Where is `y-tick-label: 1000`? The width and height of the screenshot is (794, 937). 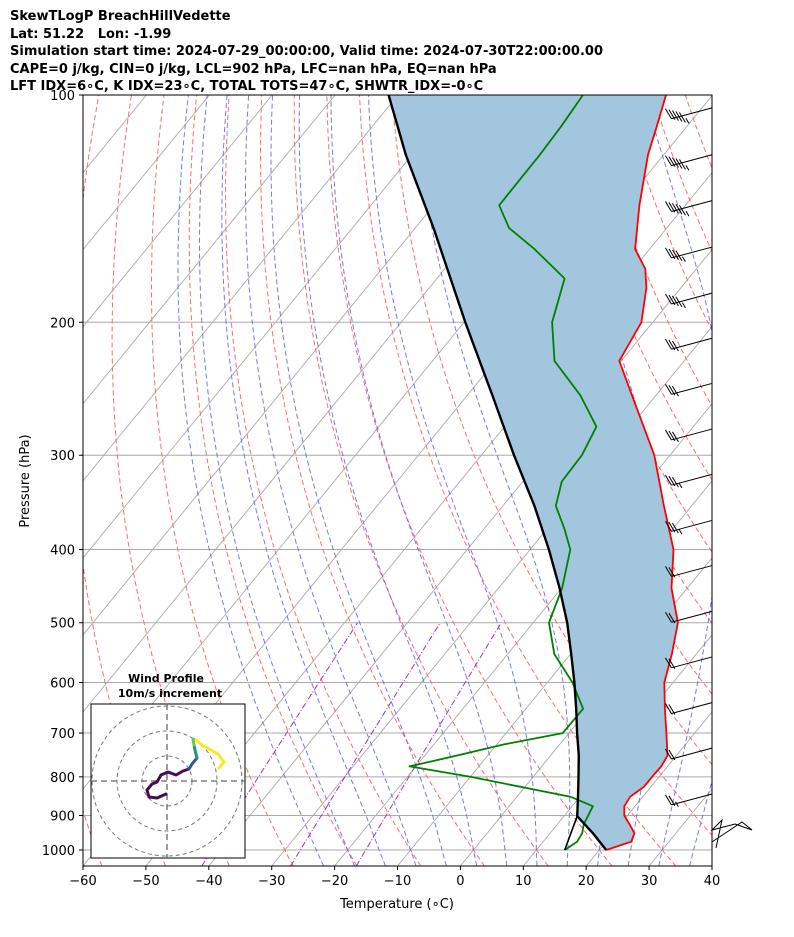 y-tick-label: 1000 is located at coordinates (58, 851).